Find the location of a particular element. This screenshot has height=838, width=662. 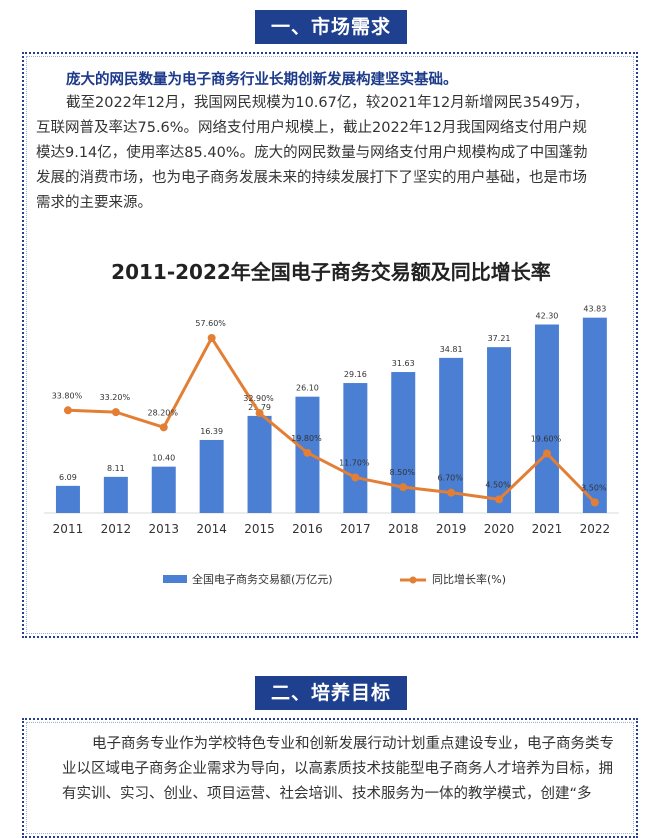

growth-rate-label: 4.50% is located at coordinates (498, 484).